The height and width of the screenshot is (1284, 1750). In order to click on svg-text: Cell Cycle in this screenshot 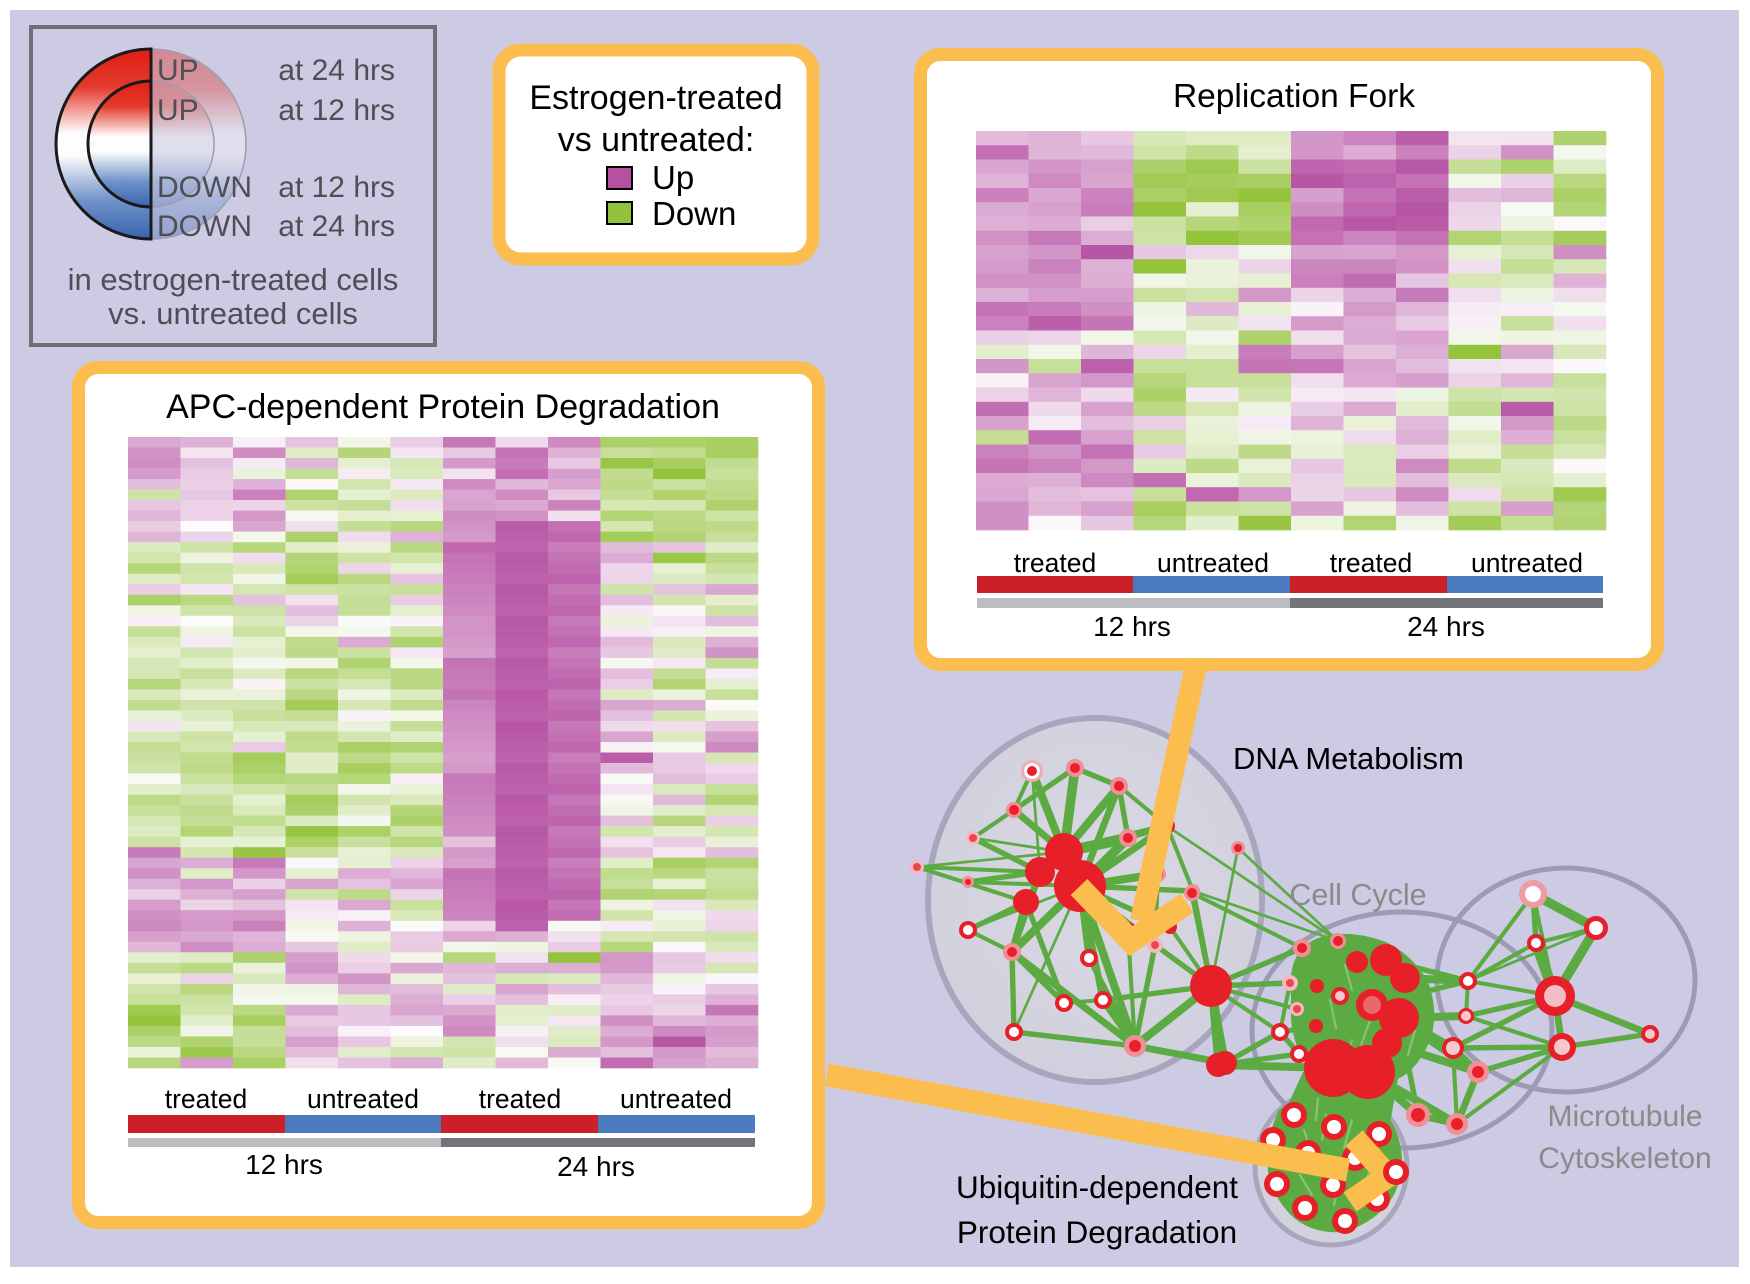, I will do `click(1357, 895)`.